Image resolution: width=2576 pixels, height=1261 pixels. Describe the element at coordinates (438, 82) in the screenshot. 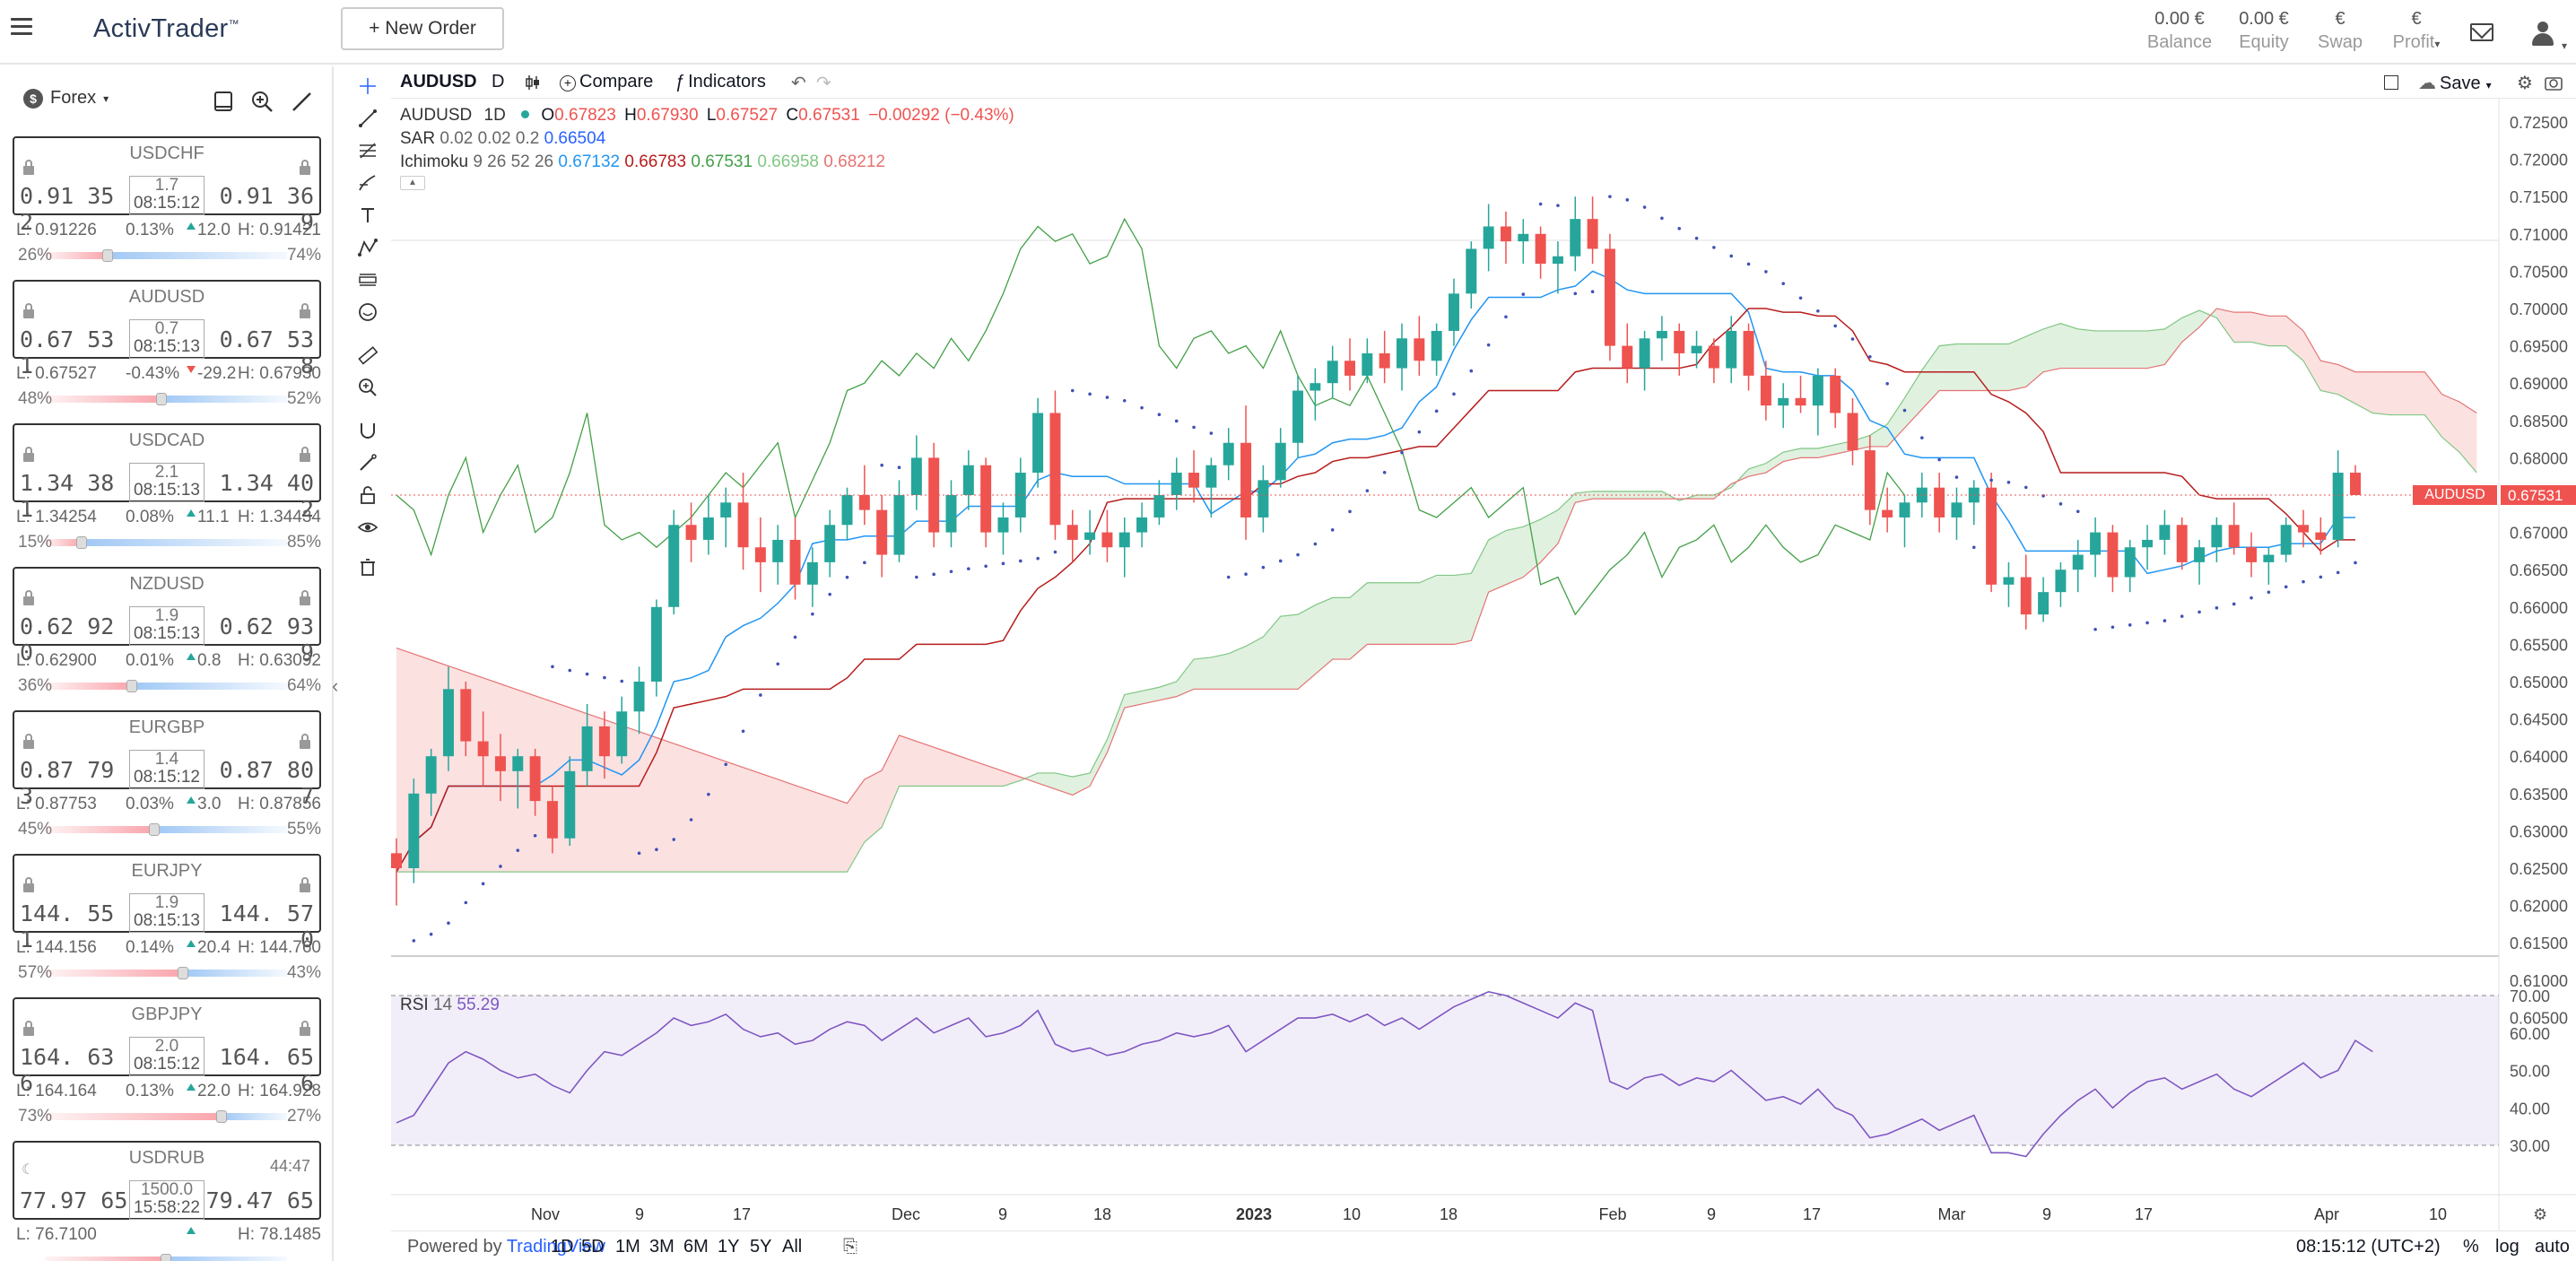

I see `symbol-search: AUDUSD` at that location.